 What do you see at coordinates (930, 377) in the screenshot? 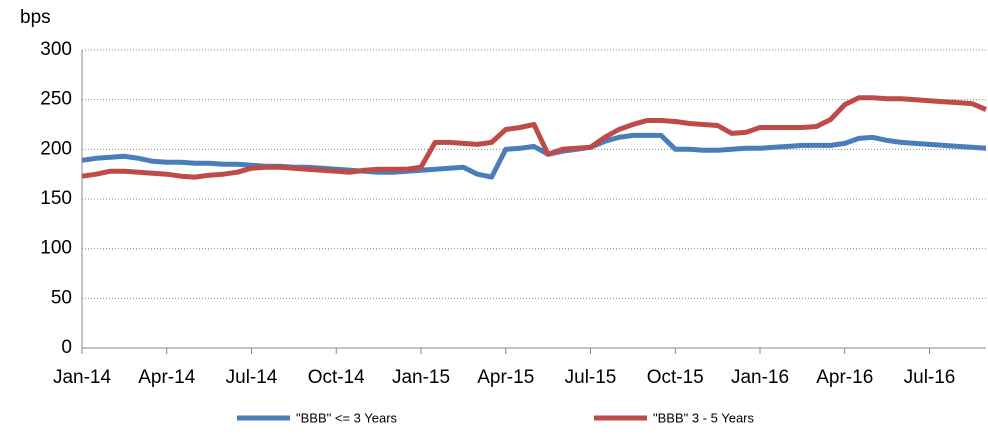
I see `x-tick-label: Jul-16` at bounding box center [930, 377].